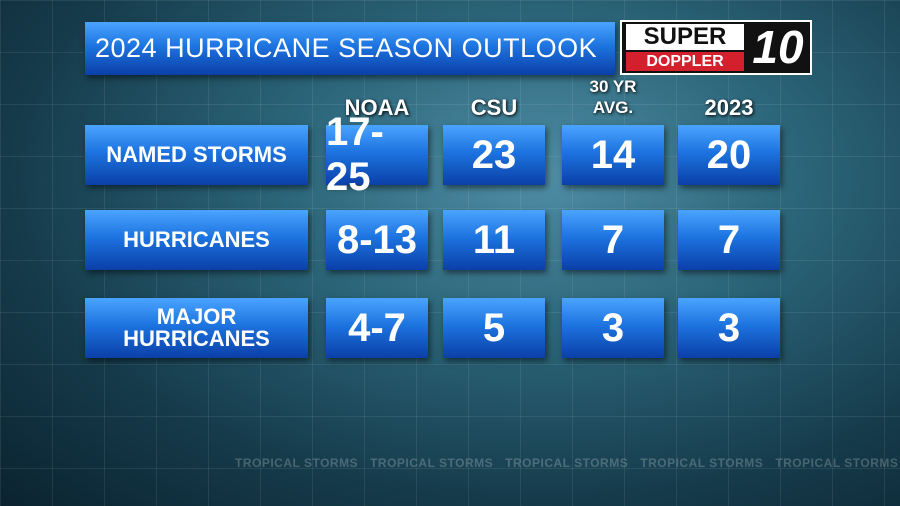 This screenshot has height=506, width=900. I want to click on column-header: CSU, so click(494, 107).